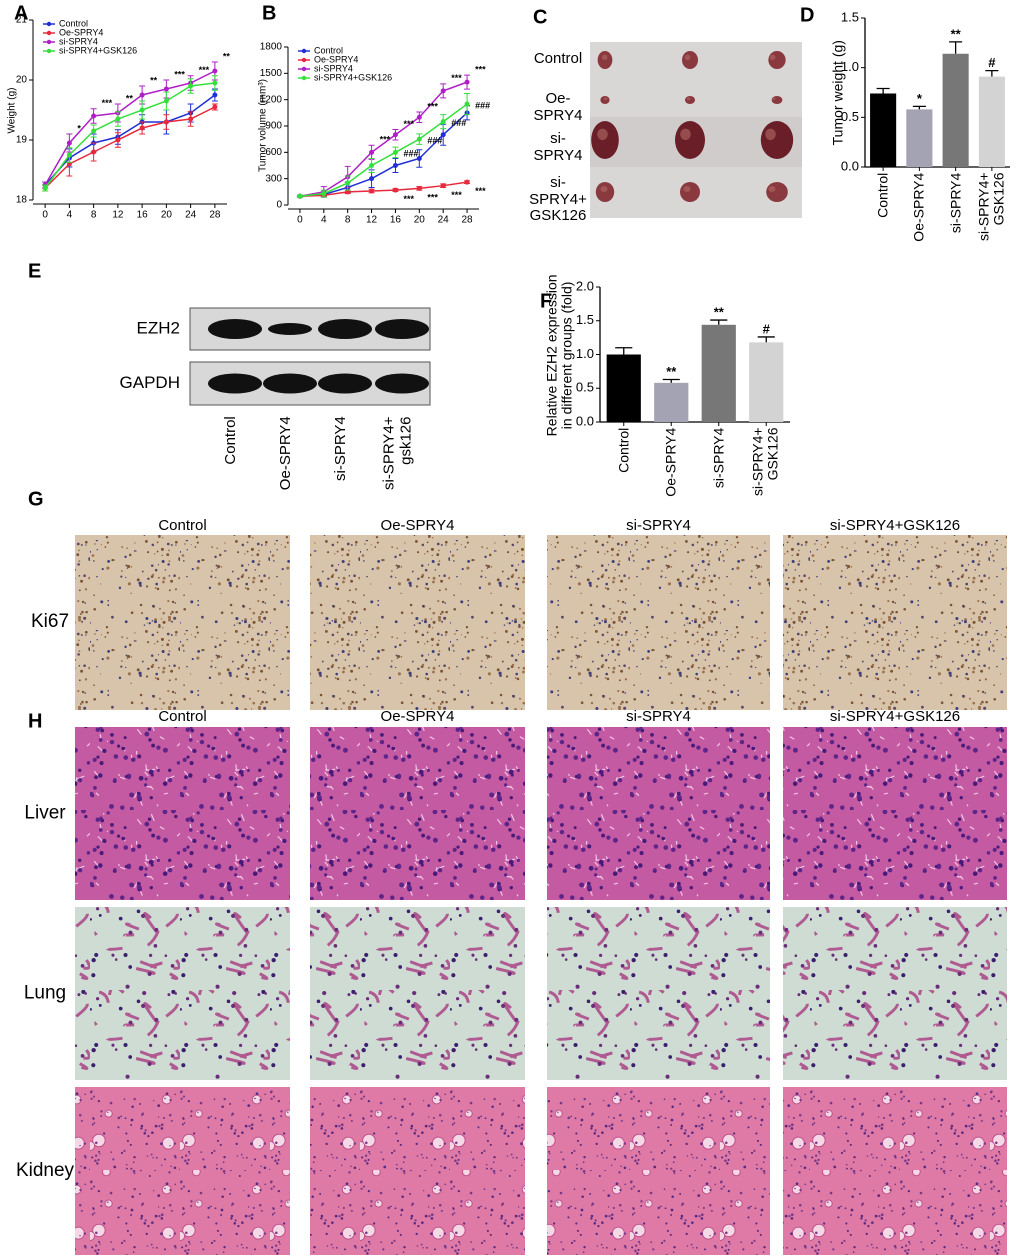 Image resolution: width=1020 pixels, height=1258 pixels. I want to click on y-tick-label: 900, so click(273, 126).